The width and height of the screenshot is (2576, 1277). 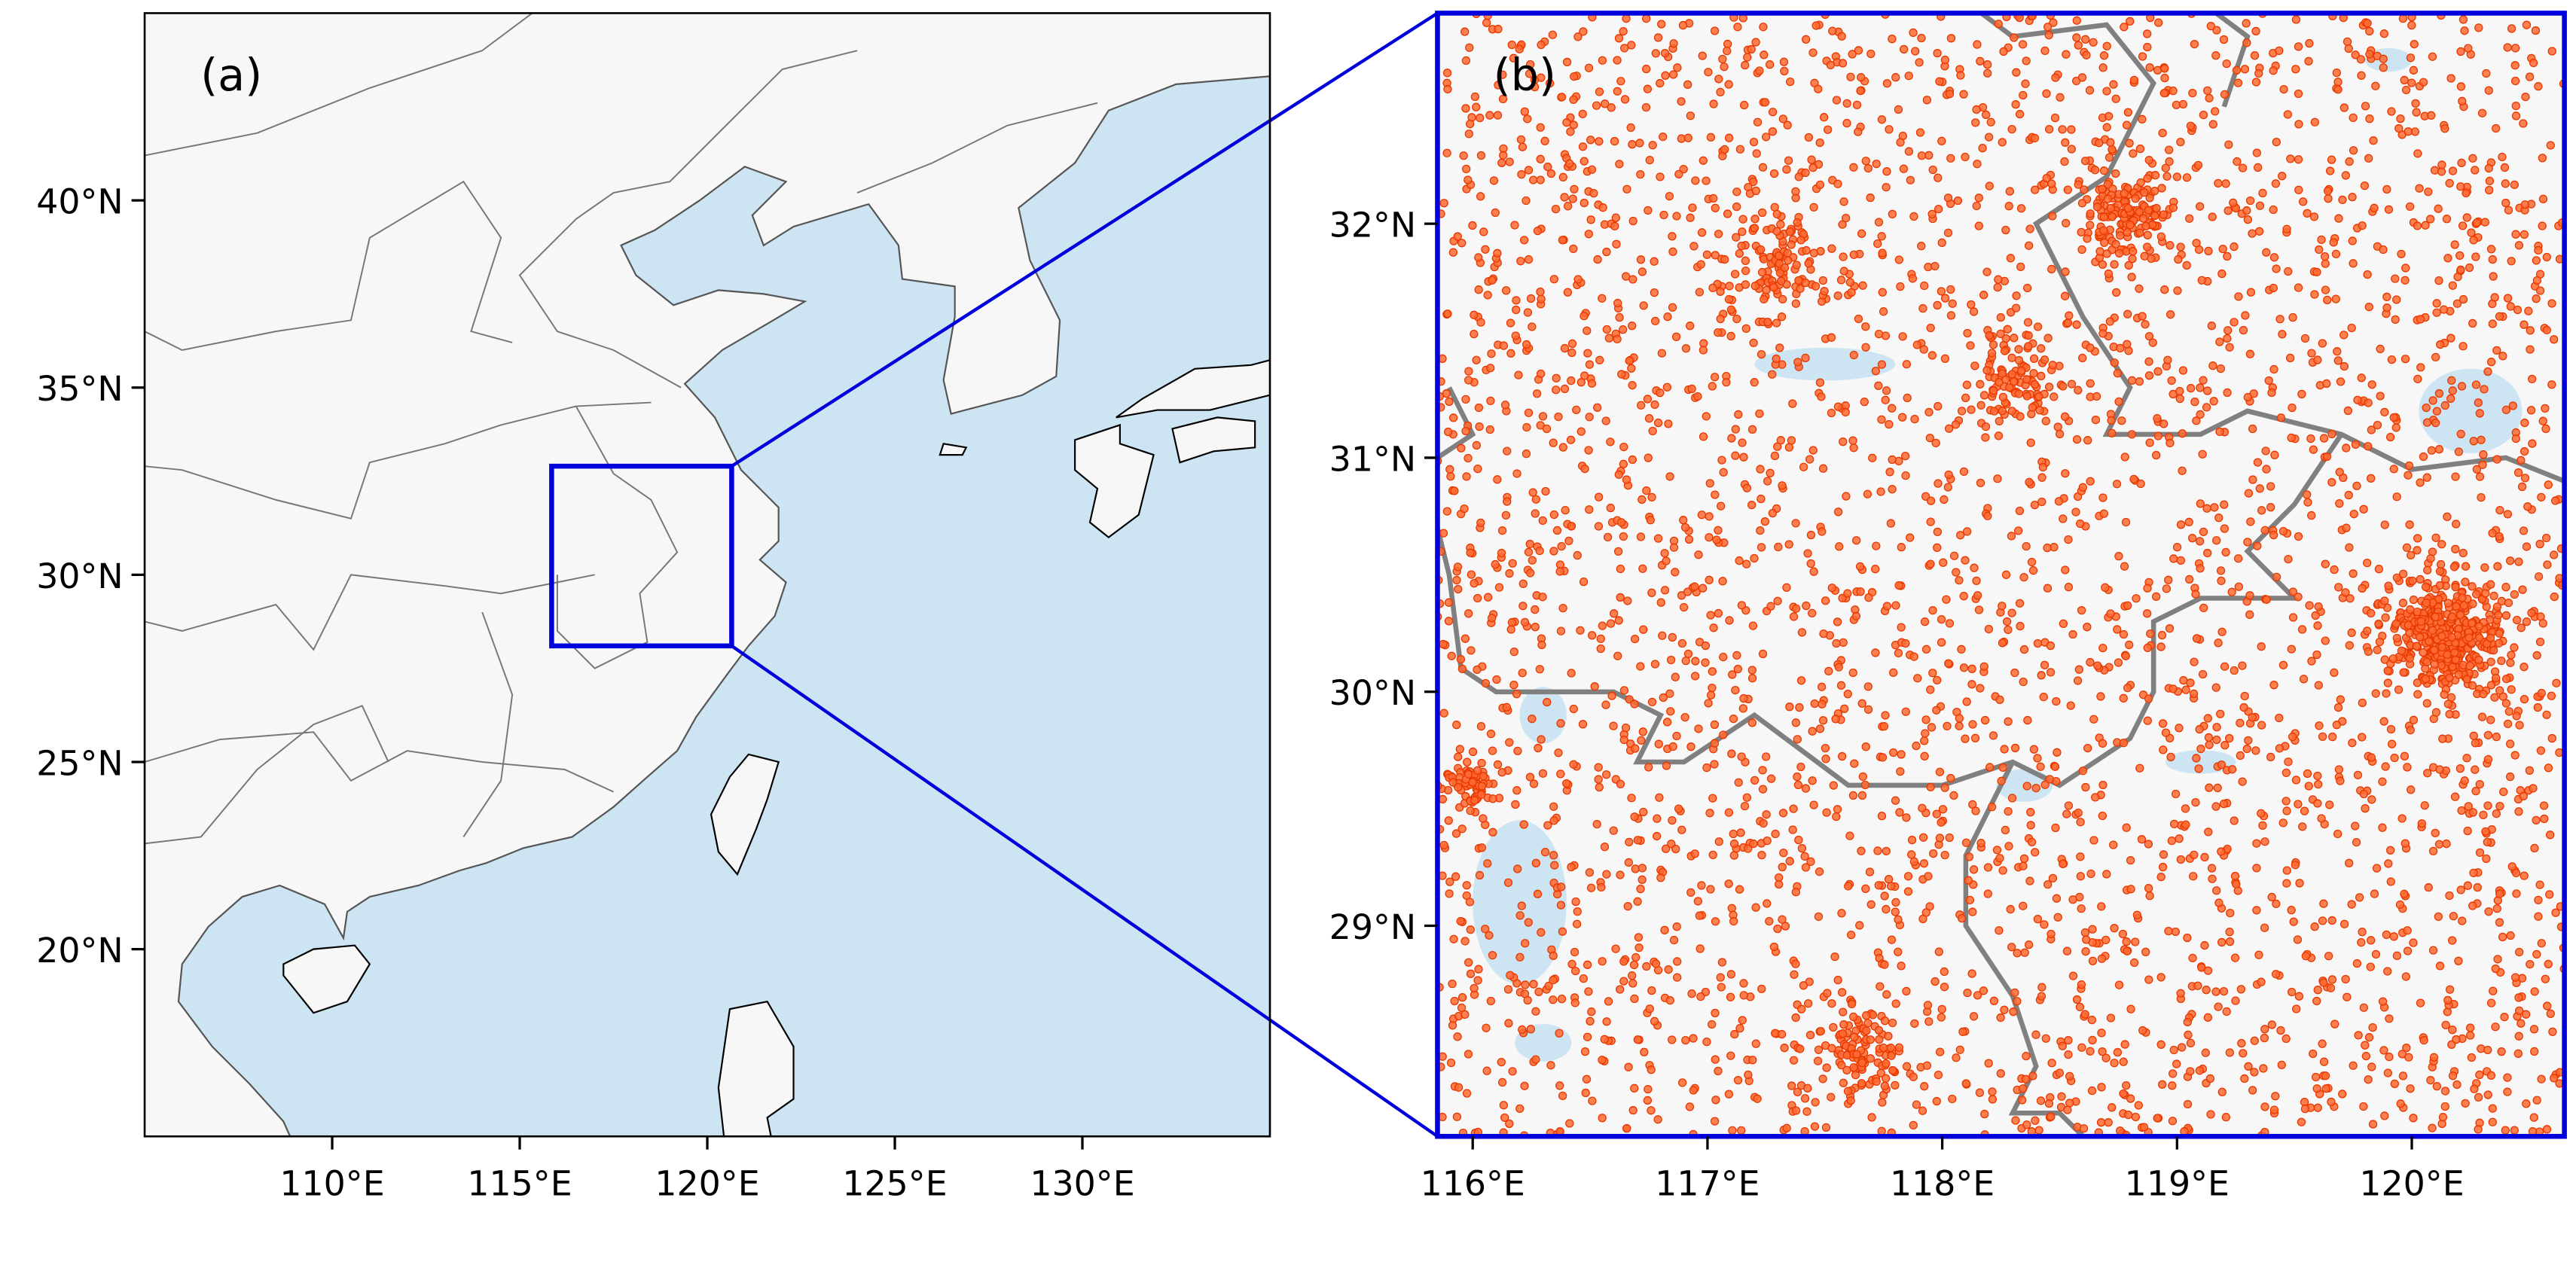 What do you see at coordinates (79, 950) in the screenshot?
I see `y-tick-label: 20°N` at bounding box center [79, 950].